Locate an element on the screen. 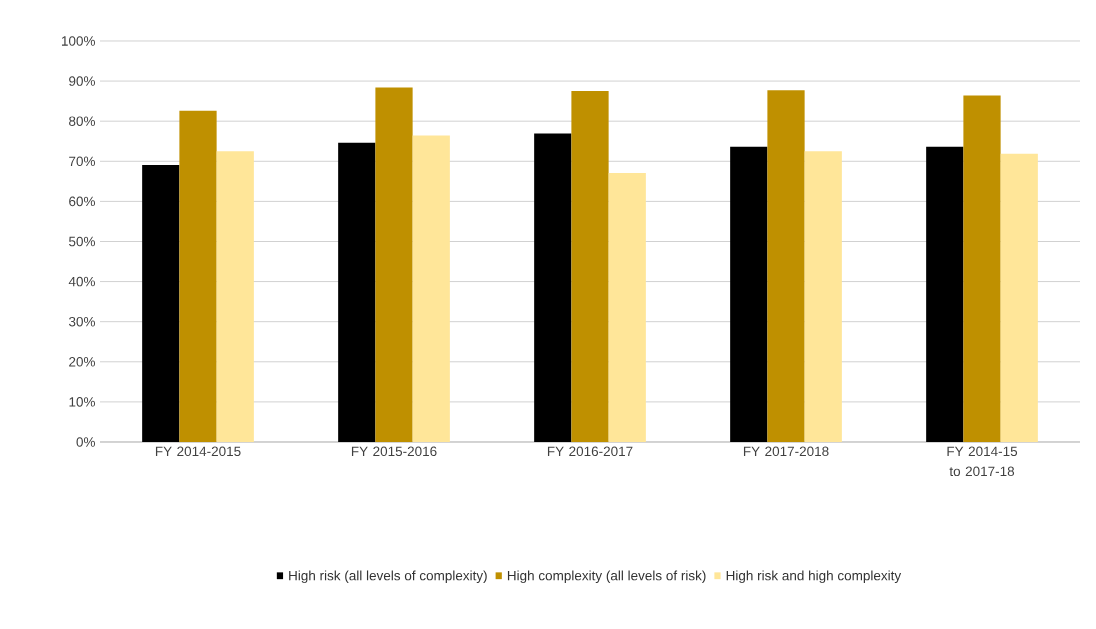 The height and width of the screenshot is (629, 1096). x-tick-label: FY 2014-15 to 2017-18 is located at coordinates (982, 461).